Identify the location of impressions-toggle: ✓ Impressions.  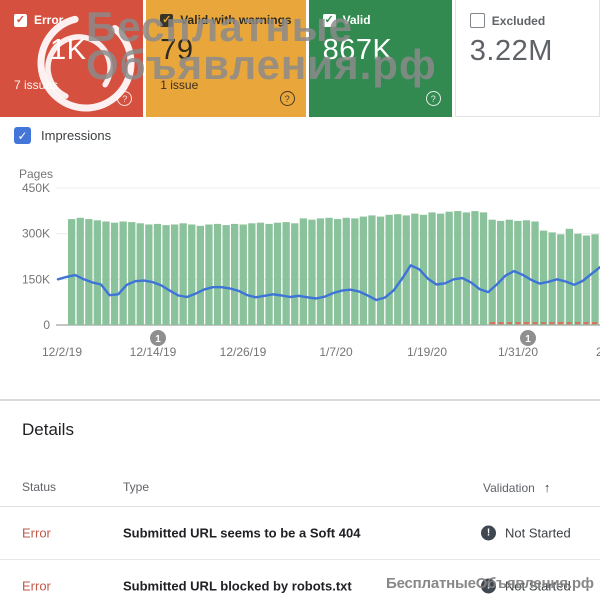
(62, 135).